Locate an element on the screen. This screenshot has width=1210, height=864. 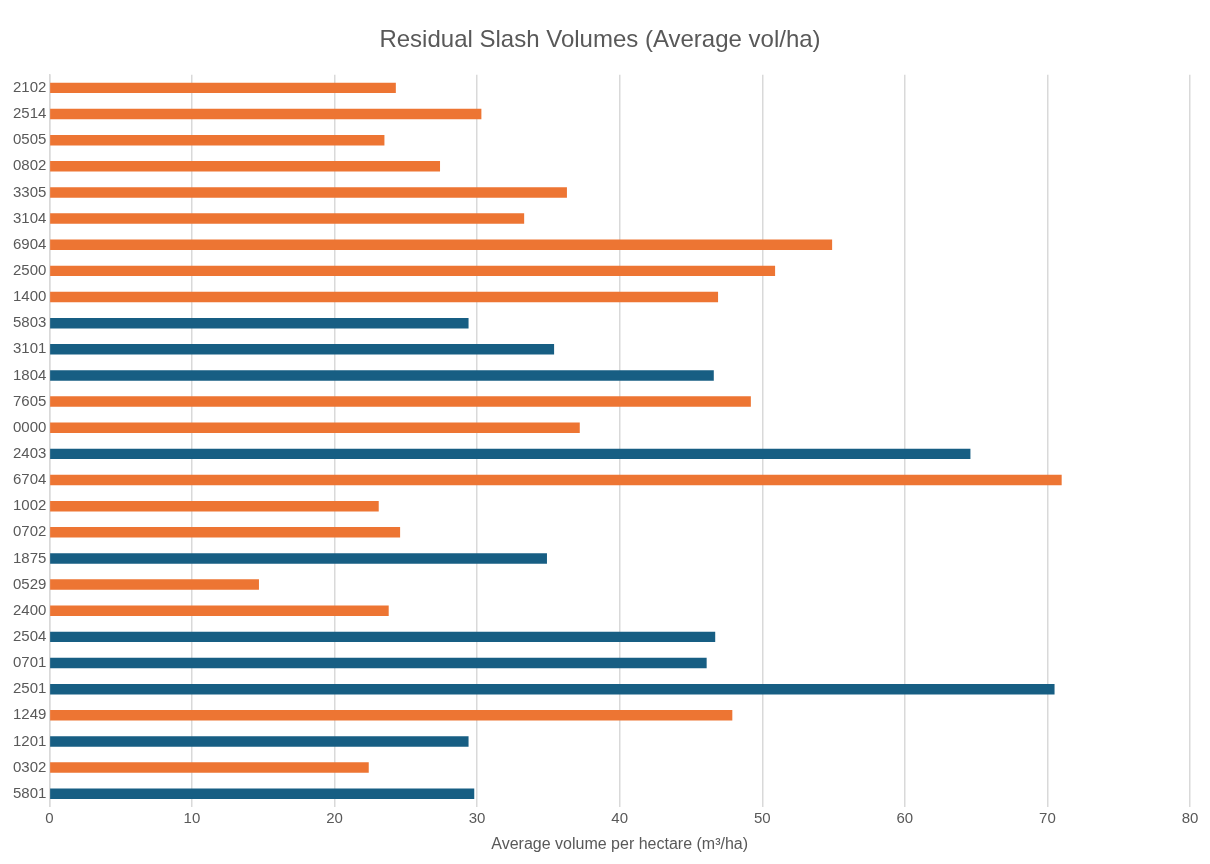
x-tick-label: 10 is located at coordinates (192, 817).